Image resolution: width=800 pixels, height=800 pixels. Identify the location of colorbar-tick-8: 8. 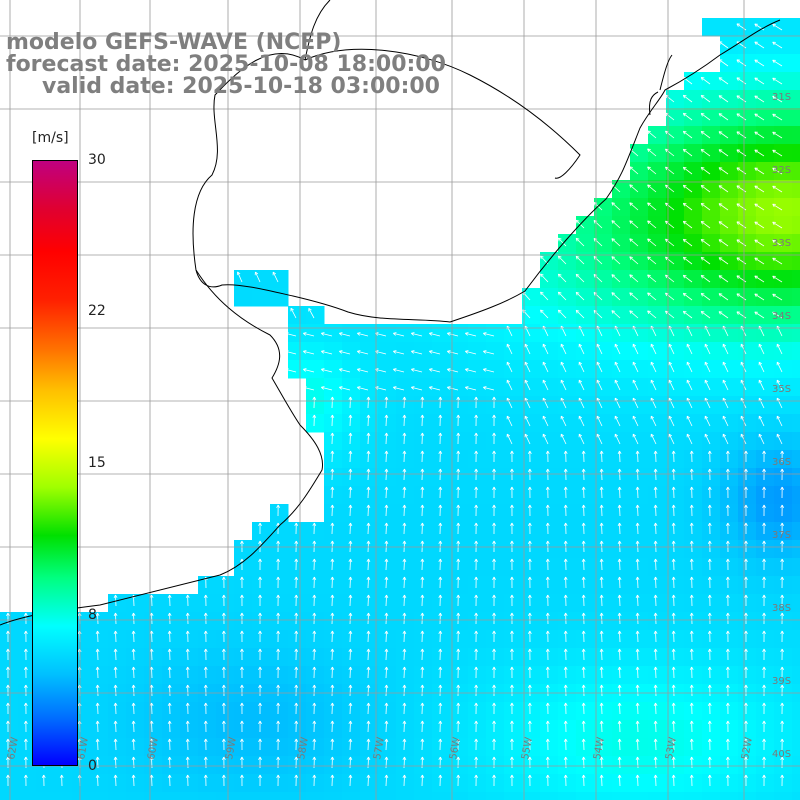
(92, 615).